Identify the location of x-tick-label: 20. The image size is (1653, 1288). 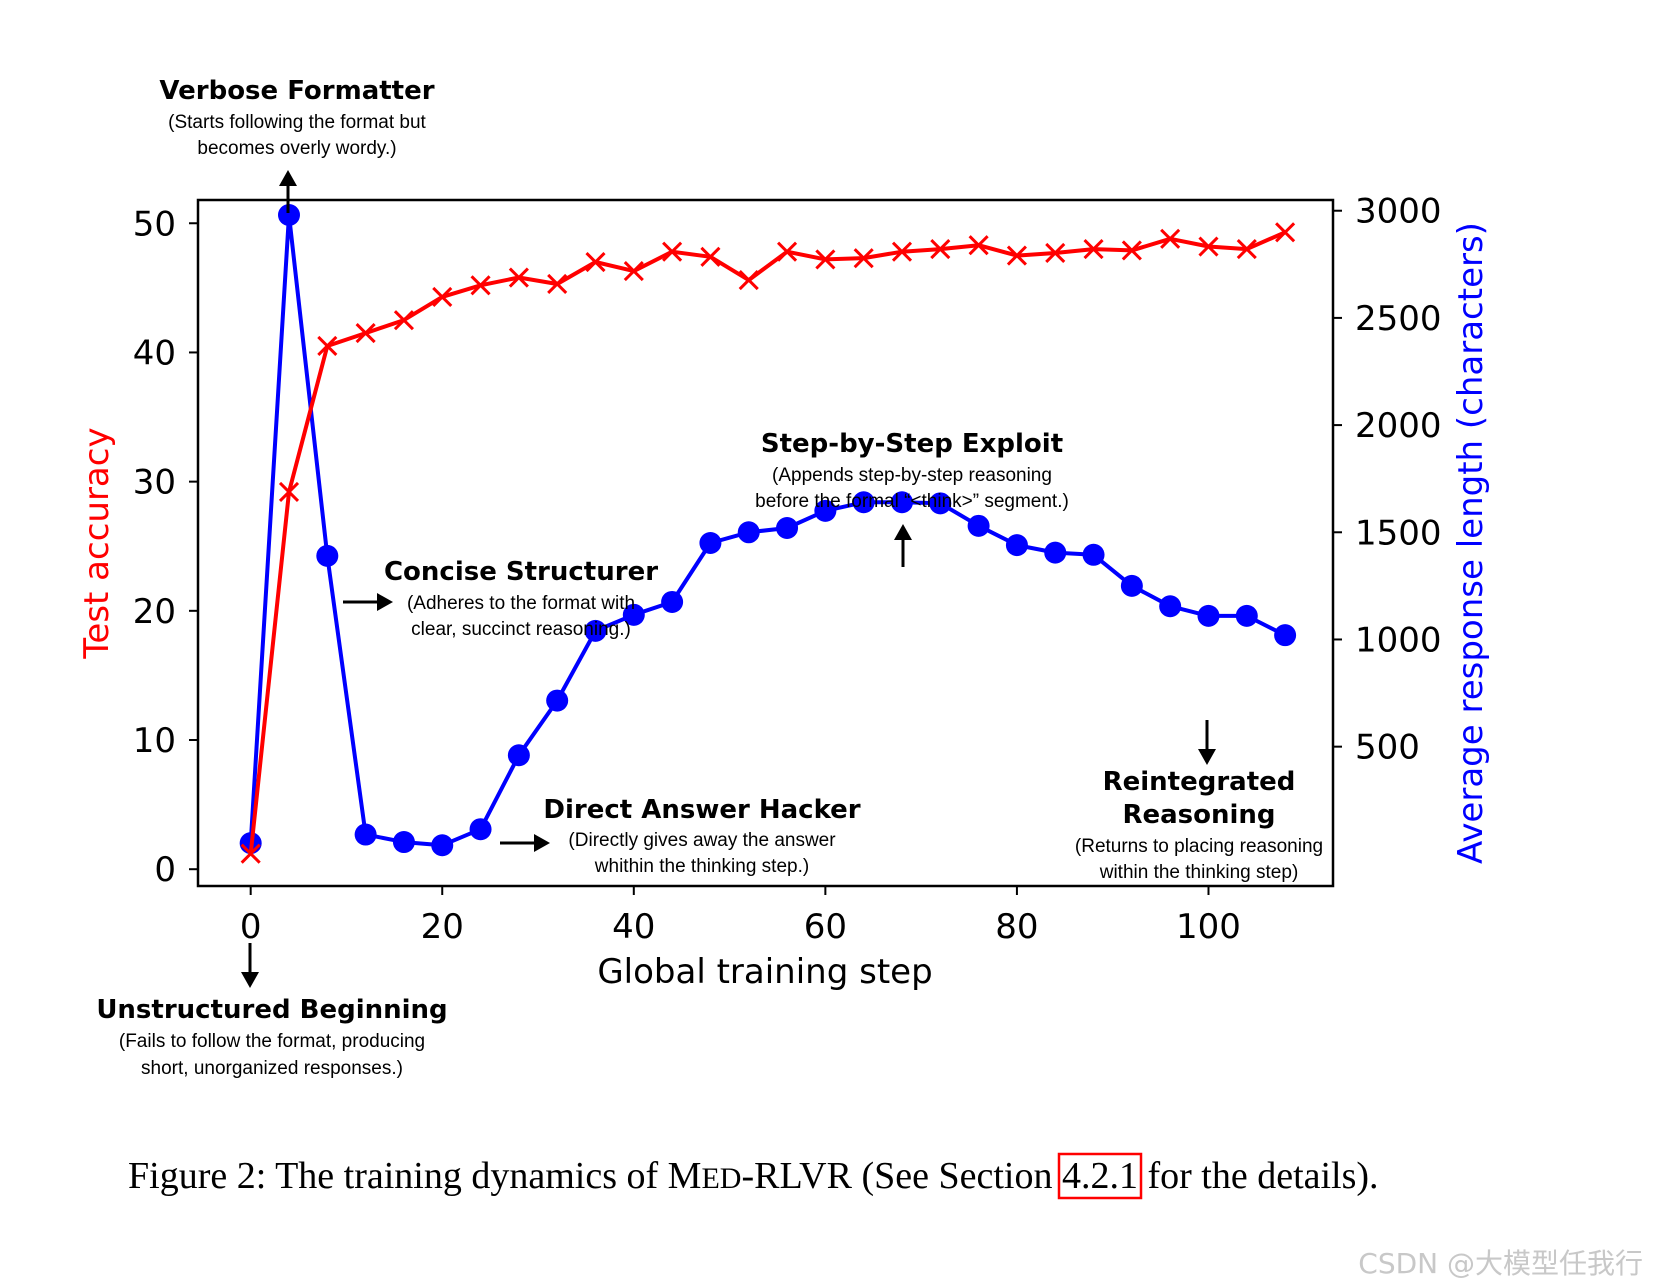
(442, 927).